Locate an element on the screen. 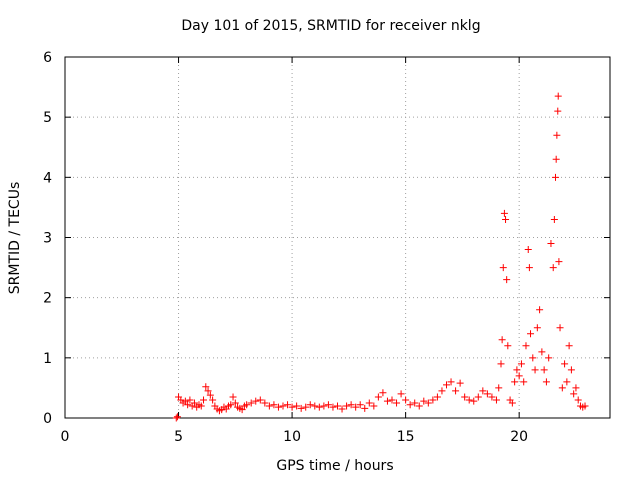  y-tick-label: 0 is located at coordinates (47, 419).